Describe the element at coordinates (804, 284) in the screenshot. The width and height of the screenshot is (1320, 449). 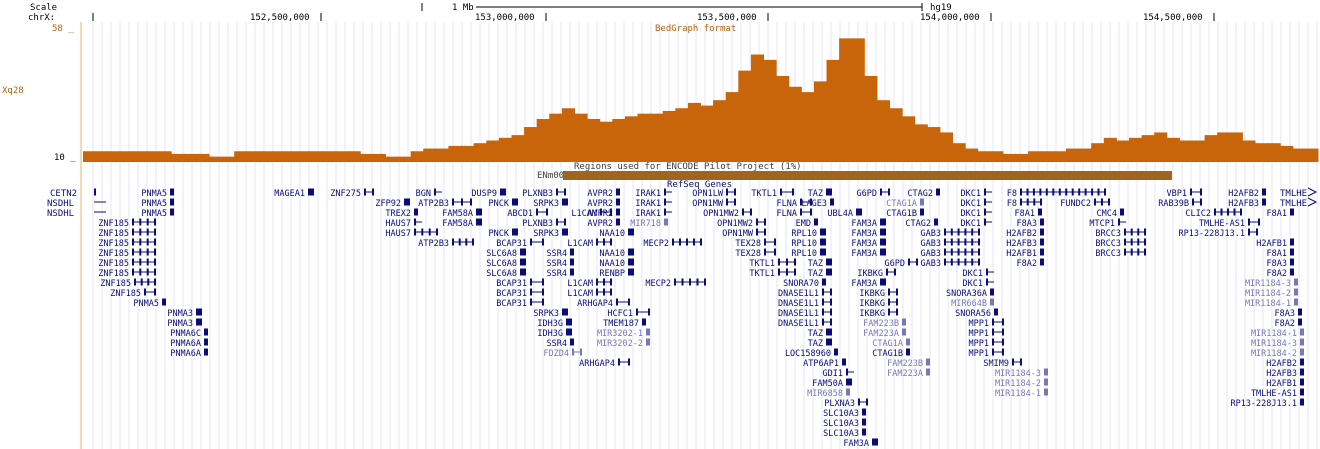
I see `gene-feature: SNORA70` at that location.